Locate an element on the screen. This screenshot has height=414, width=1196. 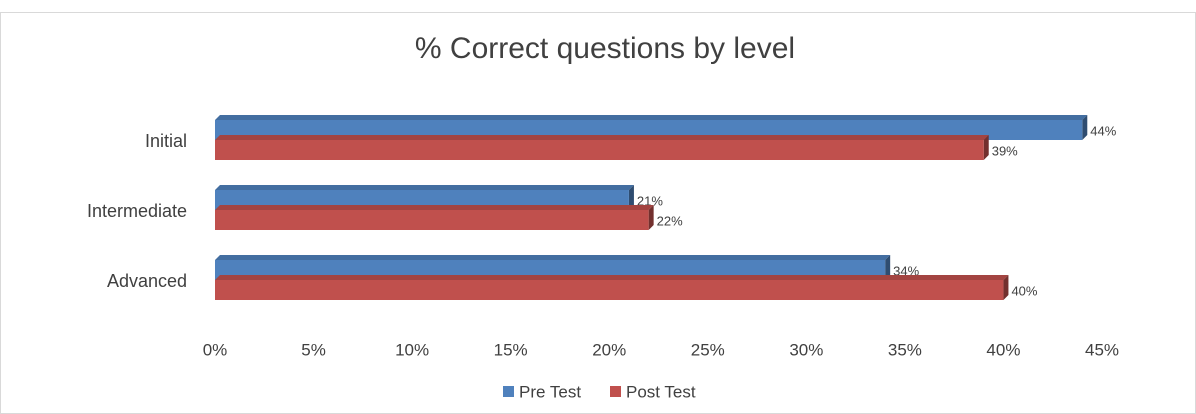
x-tick-label: 25% is located at coordinates (708, 349).